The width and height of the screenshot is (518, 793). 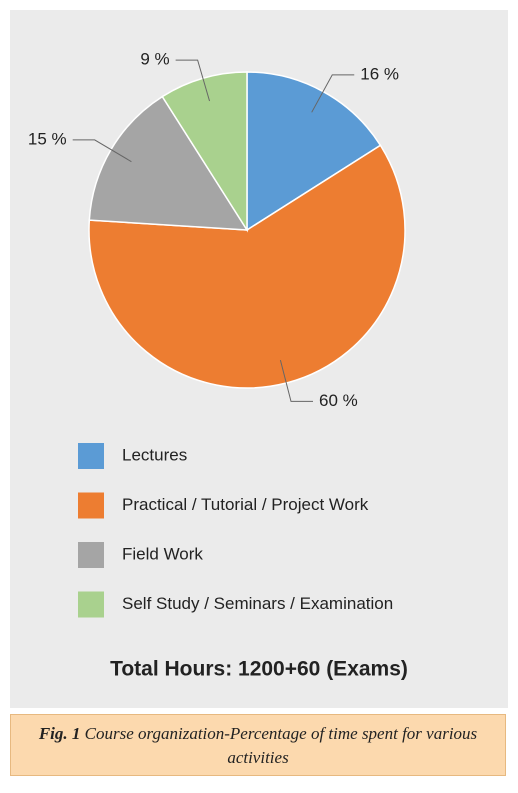 I want to click on legend-label: Lectures, so click(x=154, y=454).